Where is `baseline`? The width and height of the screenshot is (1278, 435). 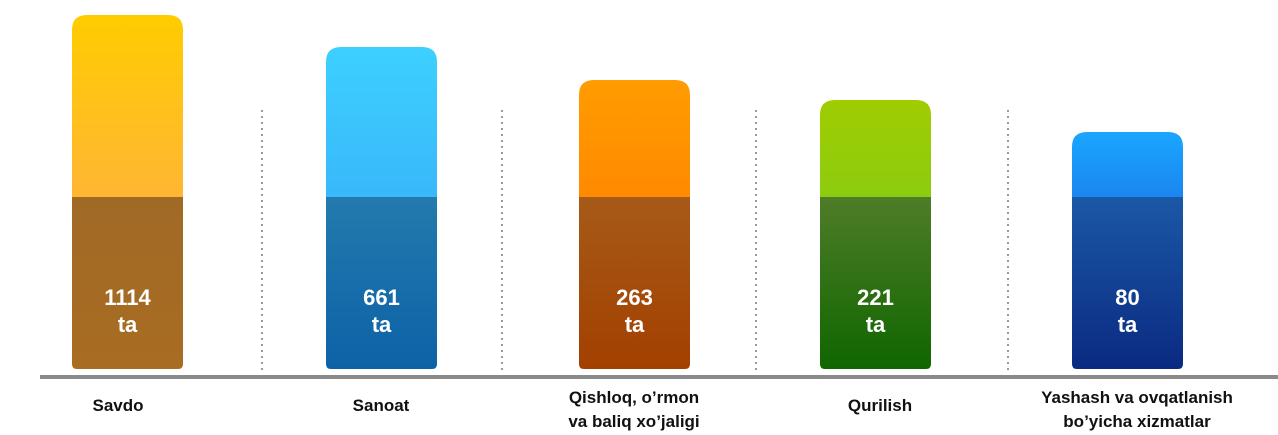 baseline is located at coordinates (659, 377).